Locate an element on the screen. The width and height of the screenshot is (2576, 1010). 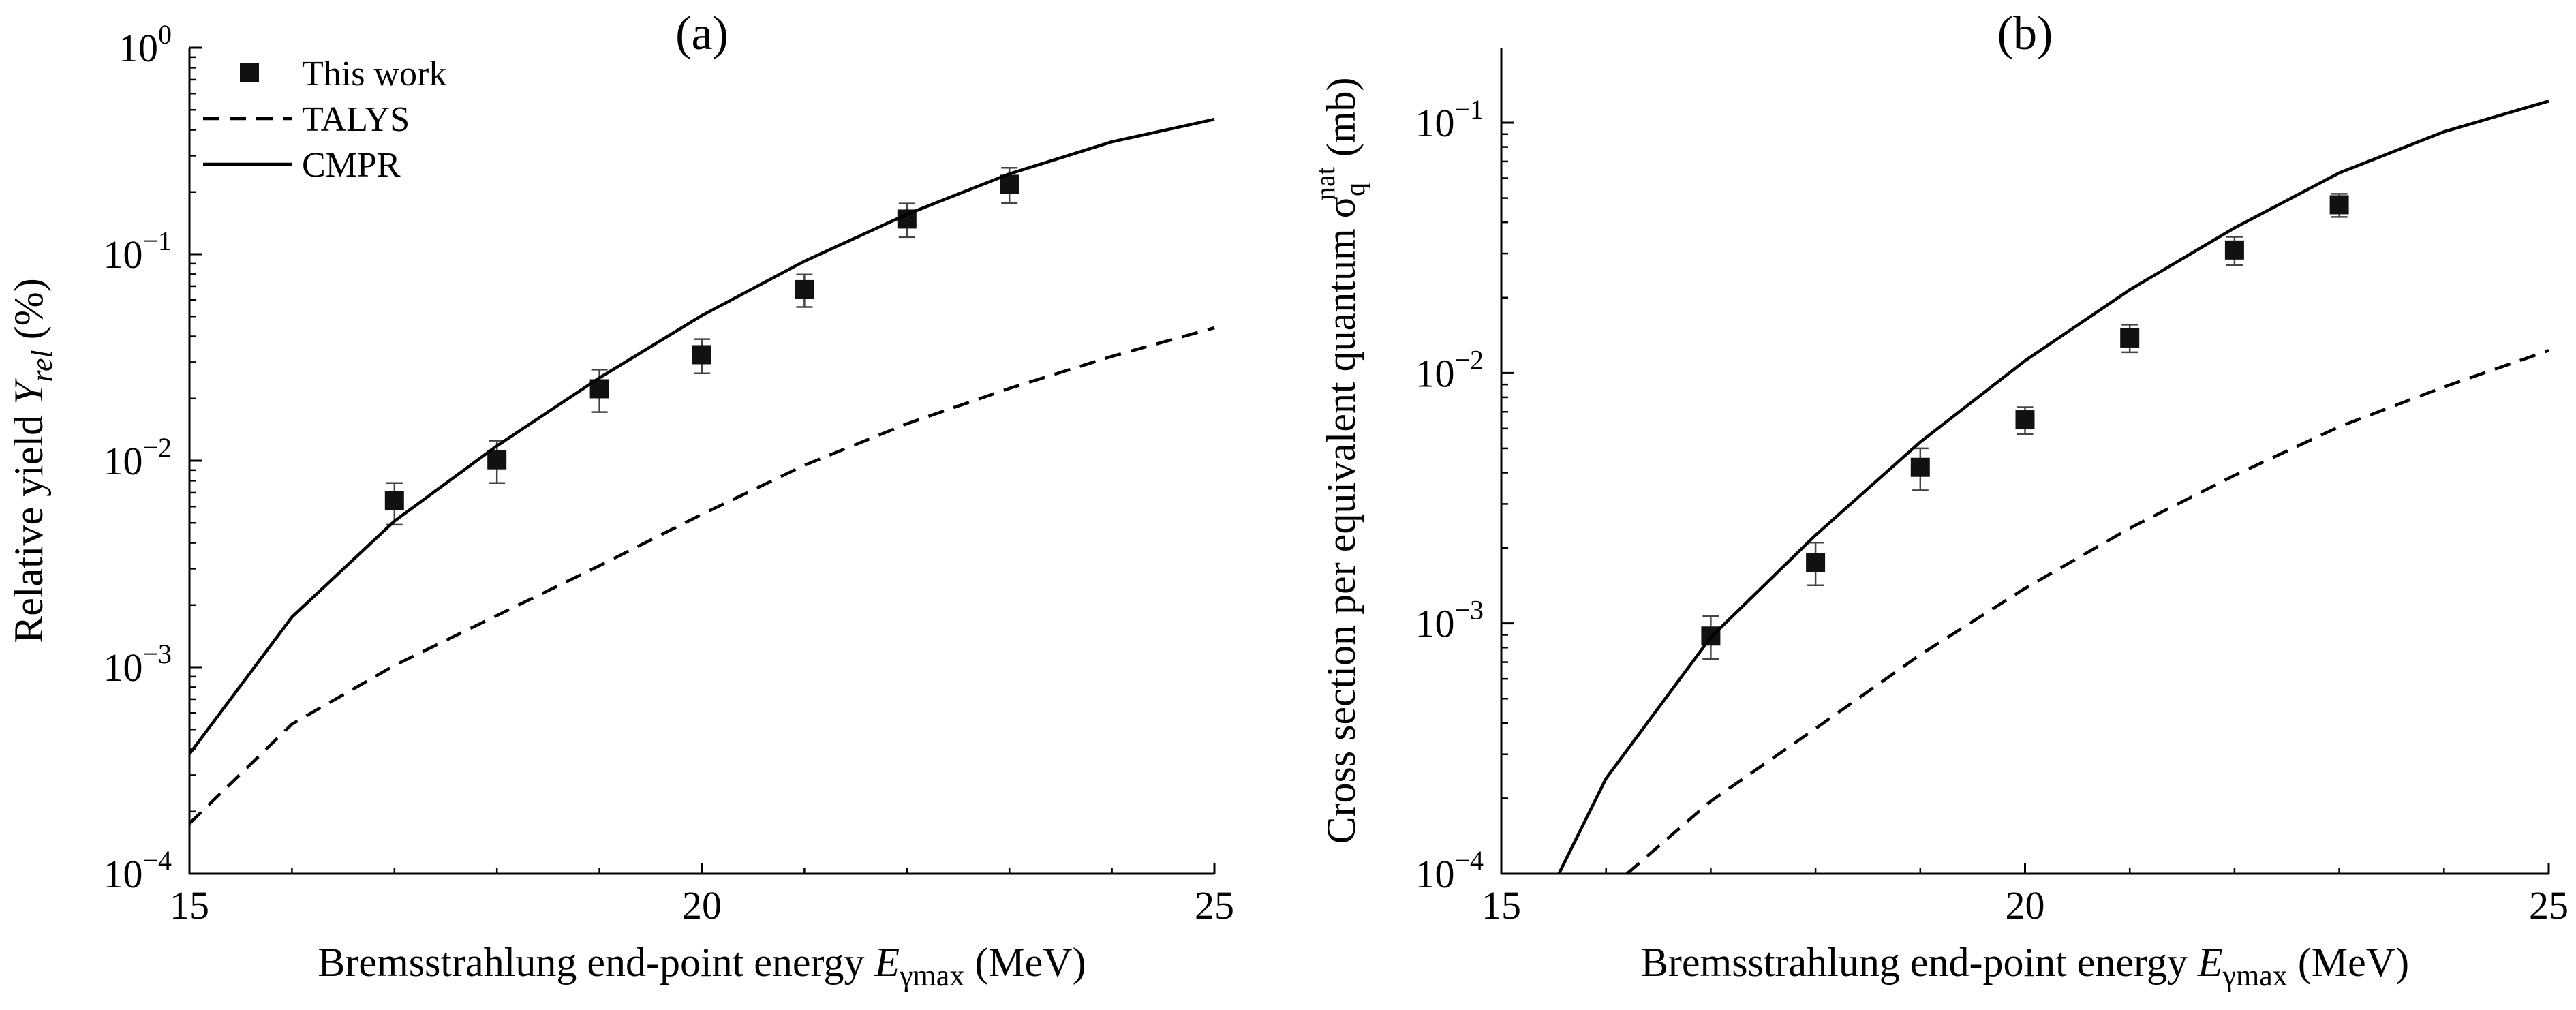
y-axis-title-text: Cross section per equivalent quantum σ is located at coordinates (1341, 520).